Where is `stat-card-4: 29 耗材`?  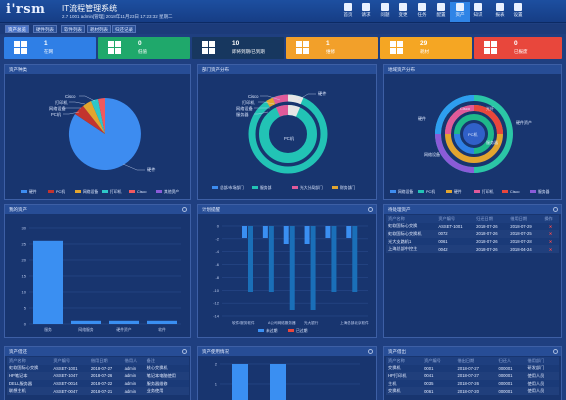 stat-card-4: 29 耗材 is located at coordinates (426, 48).